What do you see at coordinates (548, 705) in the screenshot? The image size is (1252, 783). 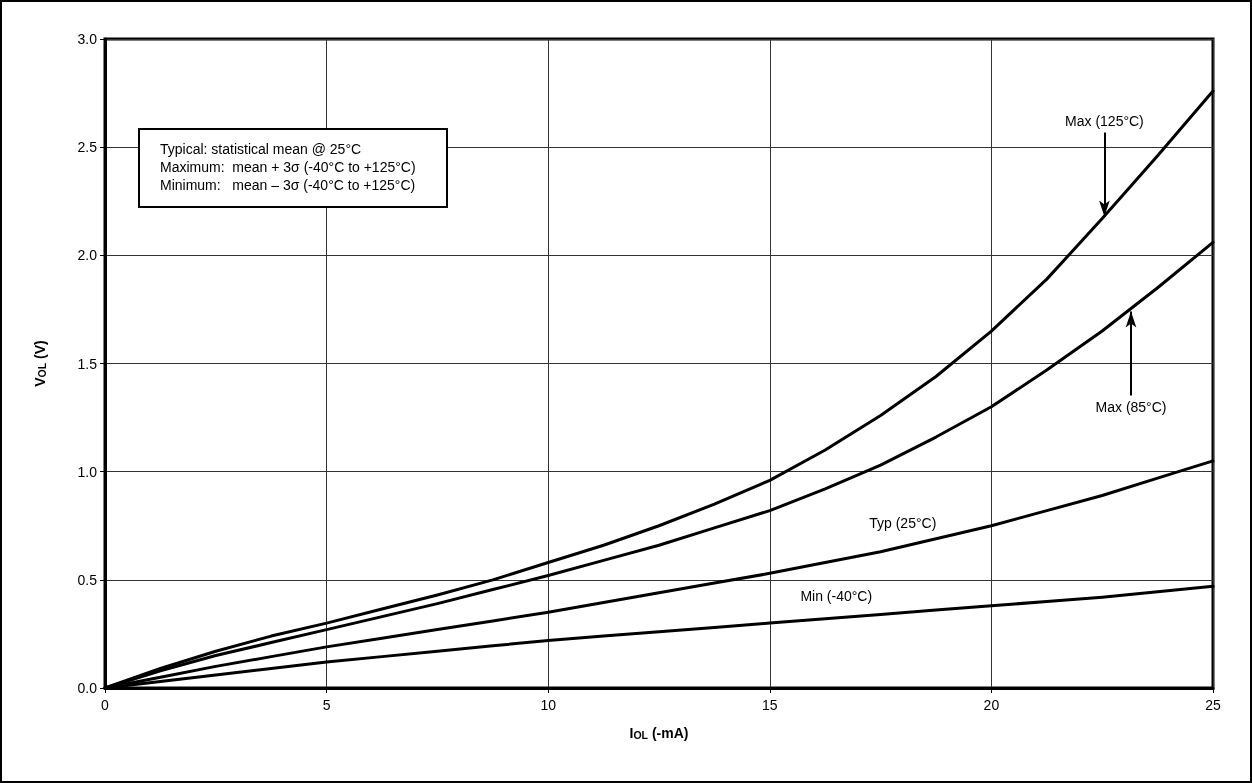 I see `x-tick-label: 10` at bounding box center [548, 705].